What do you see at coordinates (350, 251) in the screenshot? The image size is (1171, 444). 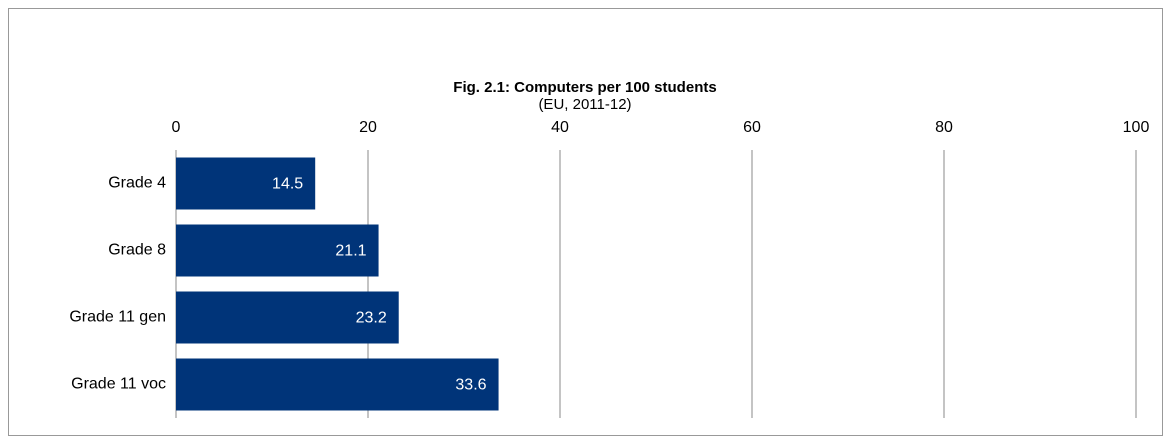 I see `data-label: 21.1` at bounding box center [350, 251].